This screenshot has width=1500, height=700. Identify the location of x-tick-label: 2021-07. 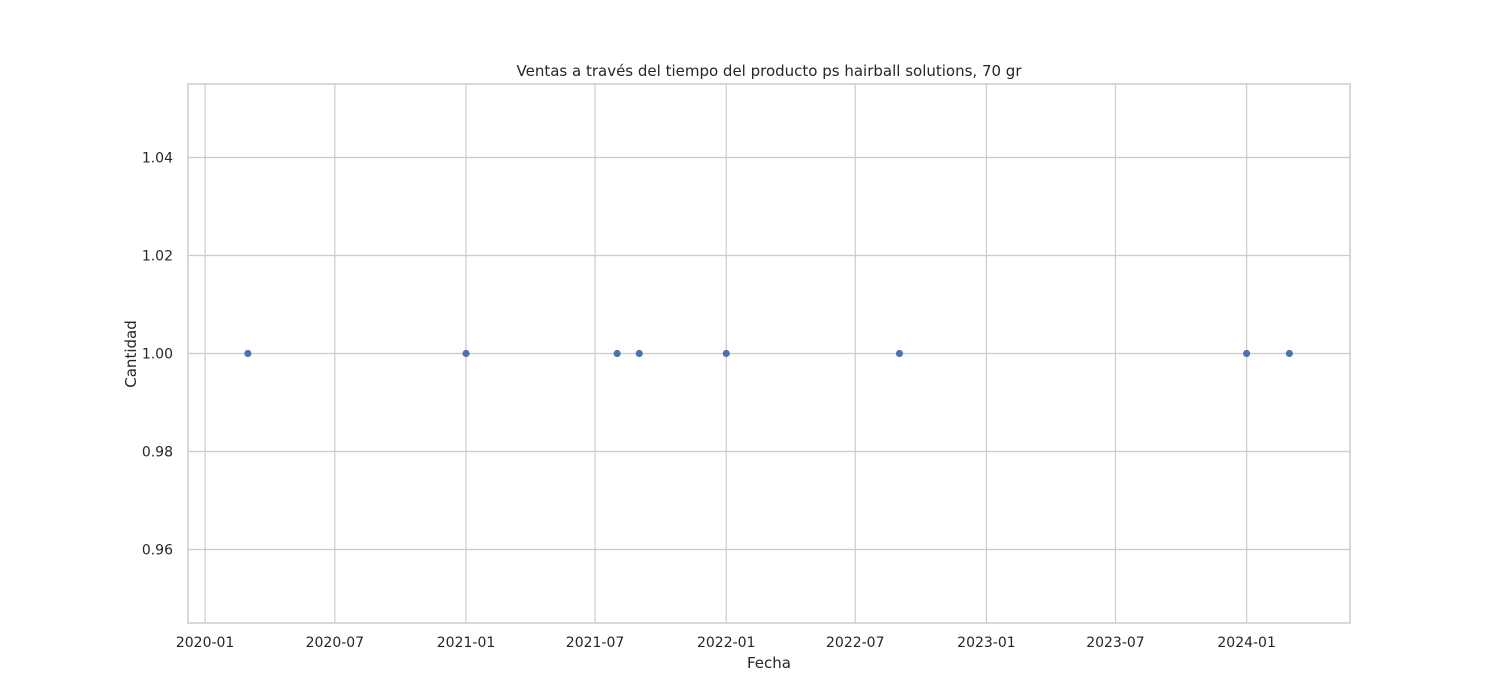
(595, 643).